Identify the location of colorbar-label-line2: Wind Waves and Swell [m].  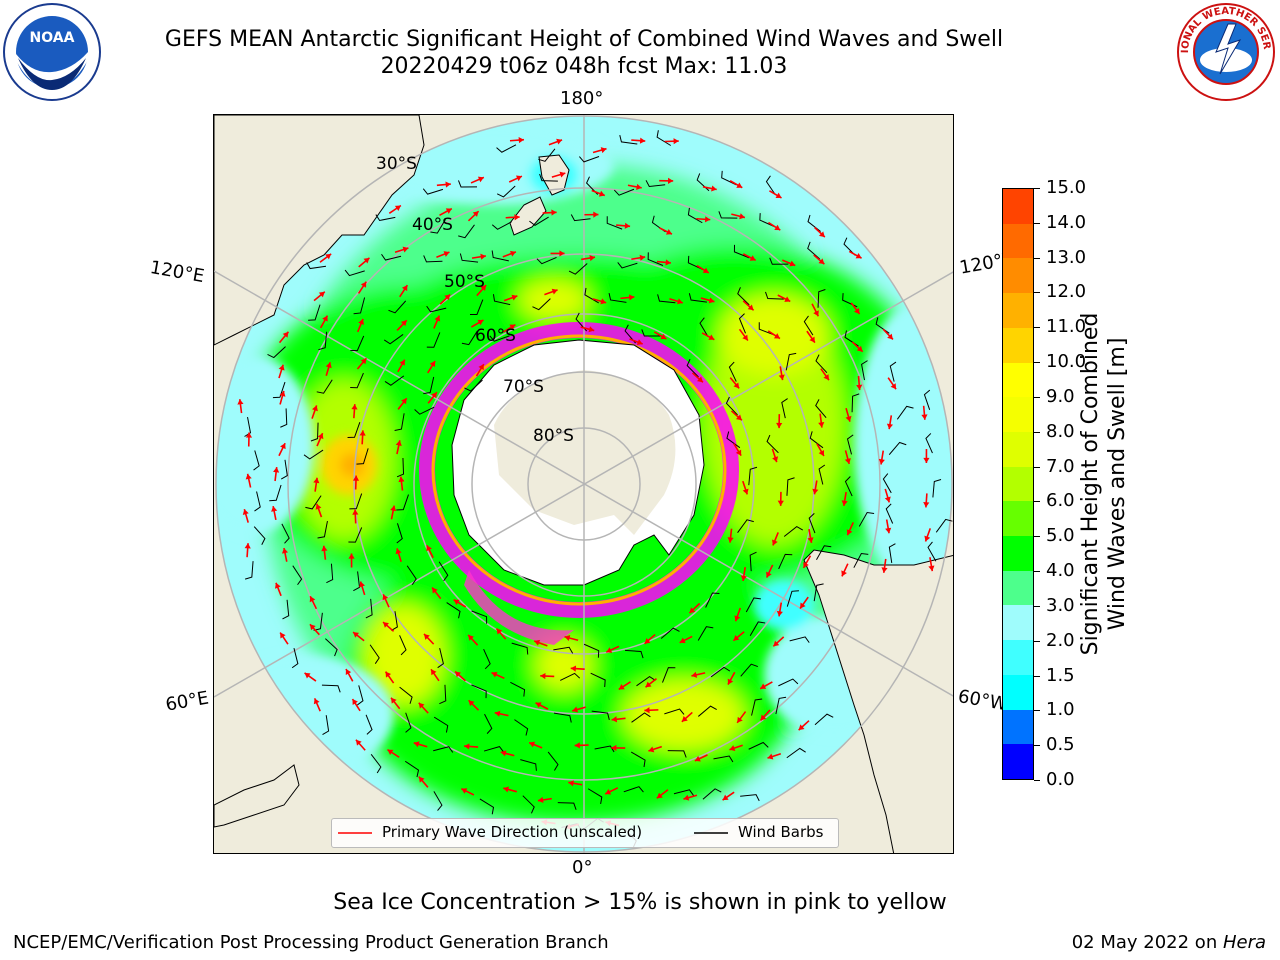
(1117, 484).